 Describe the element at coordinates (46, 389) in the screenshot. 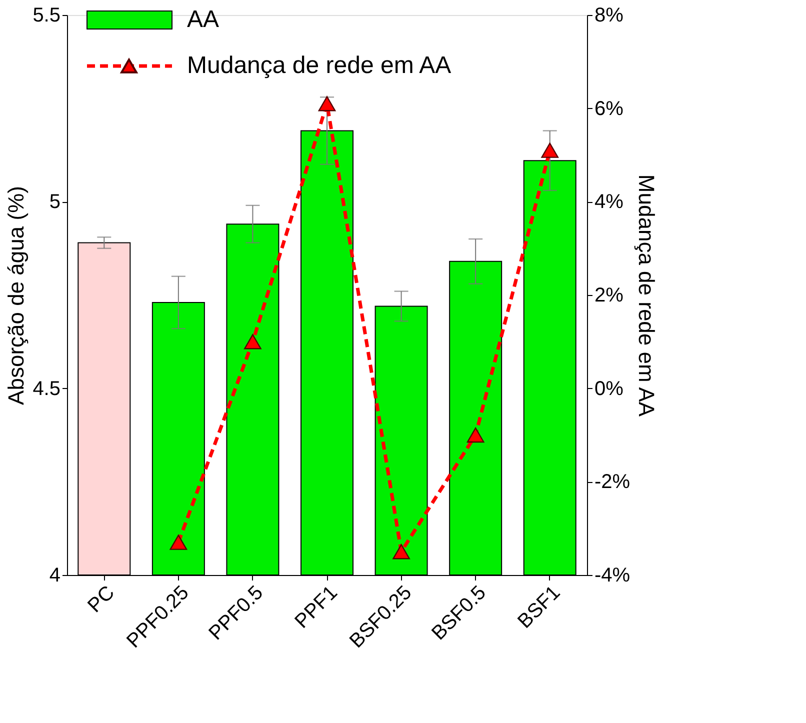

I see `y-tick-label: 4.5` at that location.